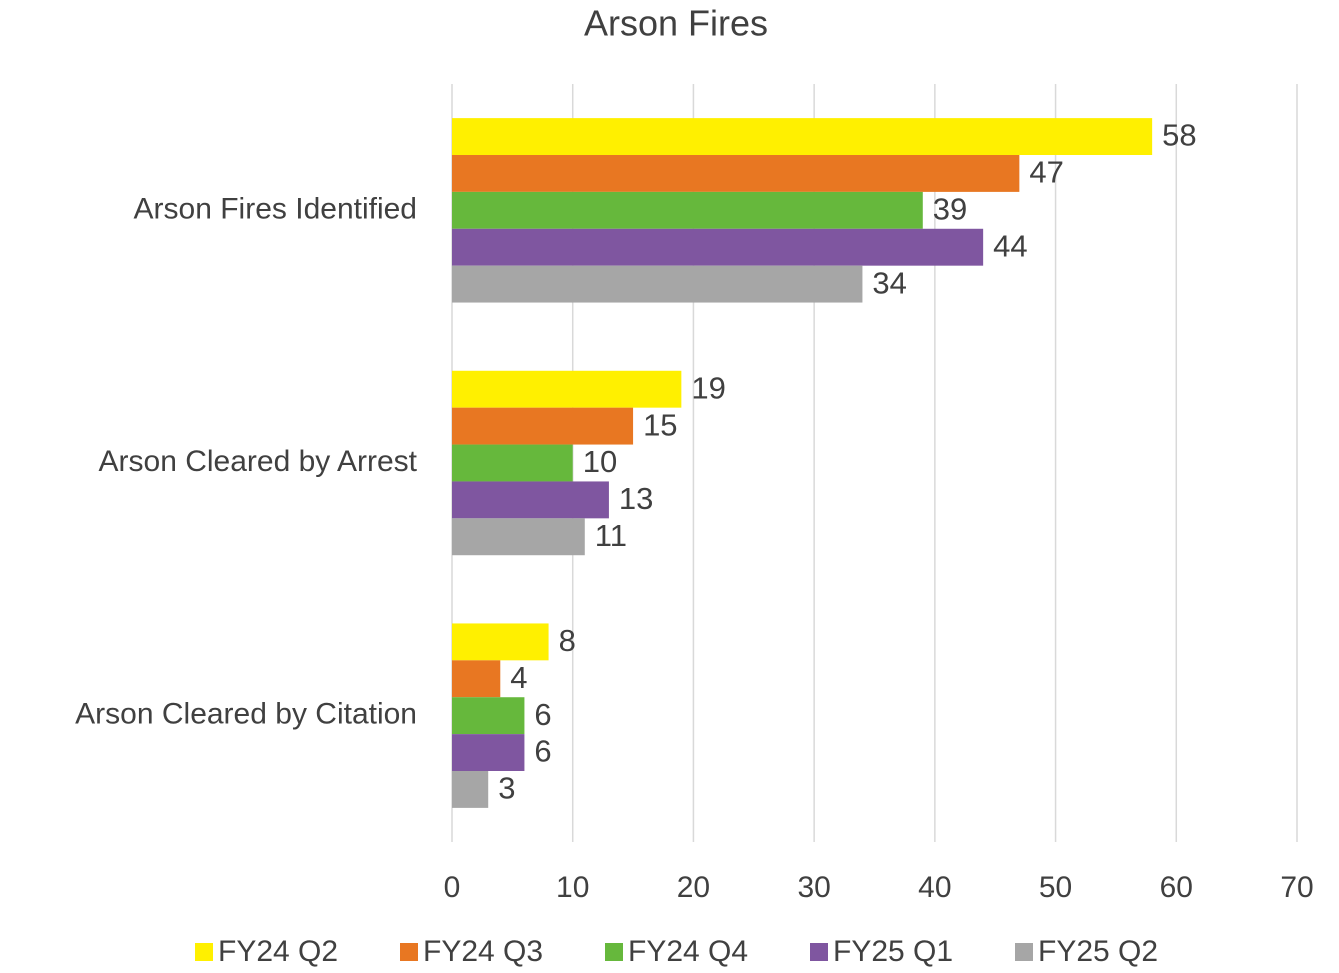 Image resolution: width=1339 pixels, height=973 pixels. Describe the element at coordinates (246, 714) in the screenshot. I see `category-label: Arson Cleared by Citation` at that location.